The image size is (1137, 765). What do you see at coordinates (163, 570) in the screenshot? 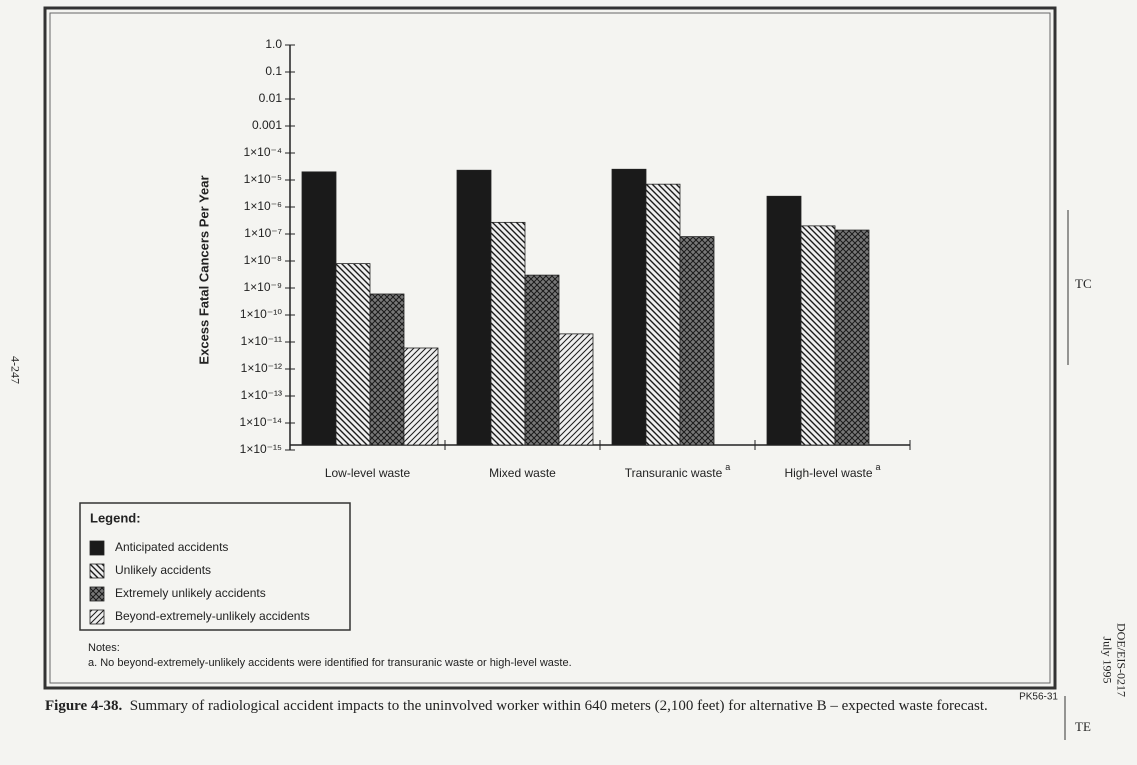
I see `legend-label: Unlikely accidents` at bounding box center [163, 570].